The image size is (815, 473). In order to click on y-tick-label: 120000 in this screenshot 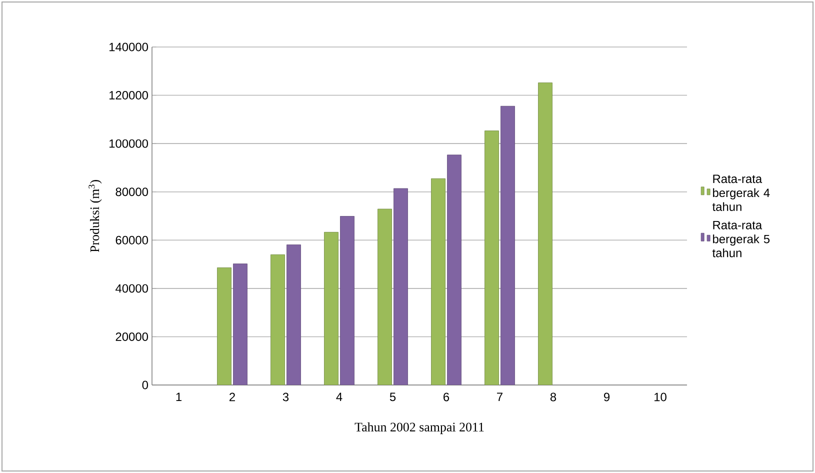, I will do `click(128, 95)`.